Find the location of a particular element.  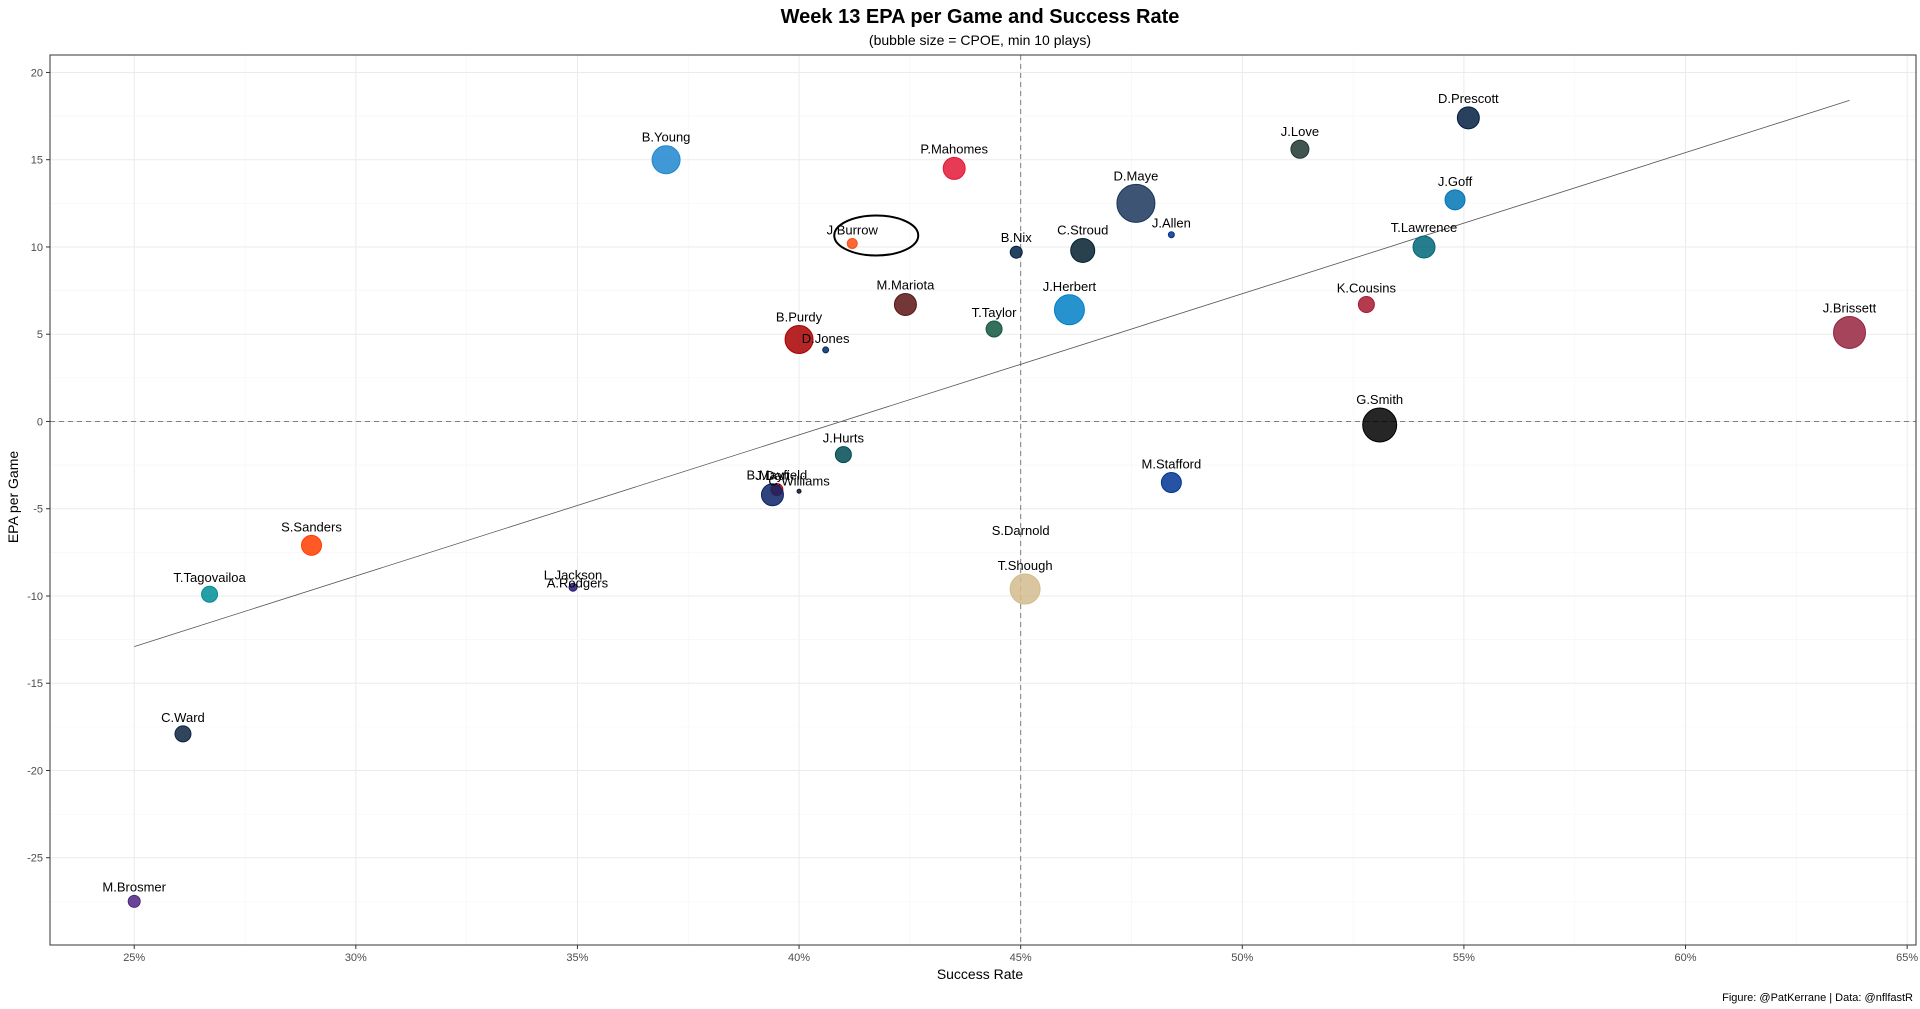

x-tick-label: 65% is located at coordinates (1907, 958).